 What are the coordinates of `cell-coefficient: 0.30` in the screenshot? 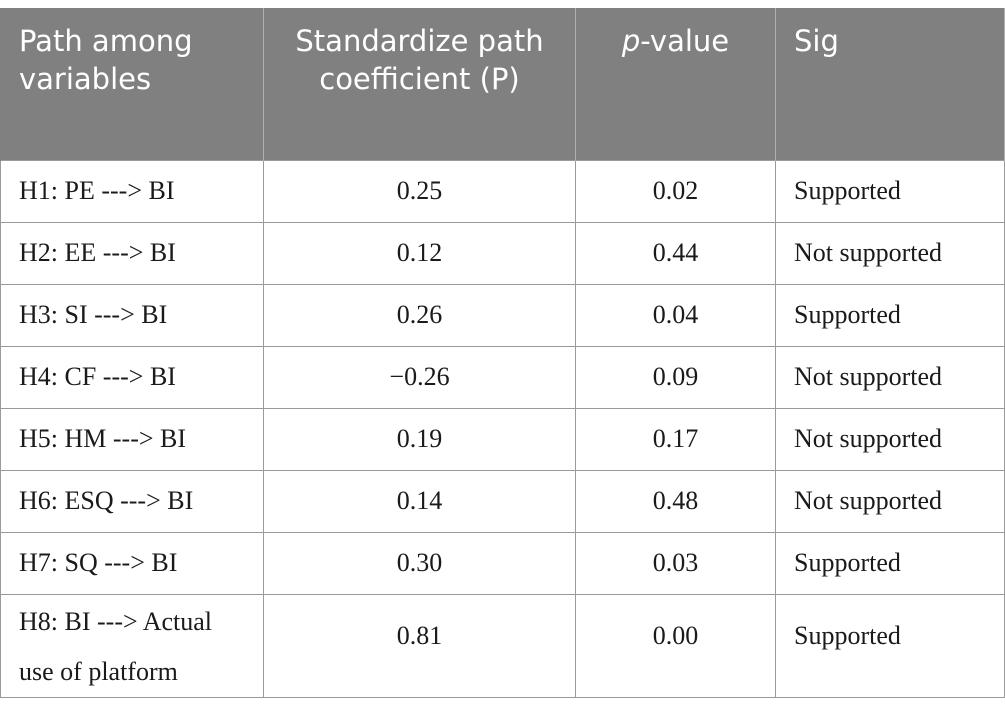 It's located at (419, 563).